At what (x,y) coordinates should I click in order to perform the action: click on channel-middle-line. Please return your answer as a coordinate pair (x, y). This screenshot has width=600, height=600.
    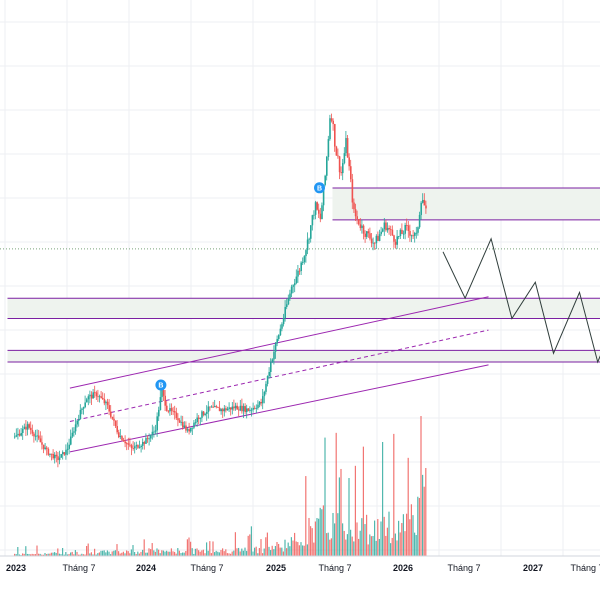
    Looking at the image, I should click on (279, 375).